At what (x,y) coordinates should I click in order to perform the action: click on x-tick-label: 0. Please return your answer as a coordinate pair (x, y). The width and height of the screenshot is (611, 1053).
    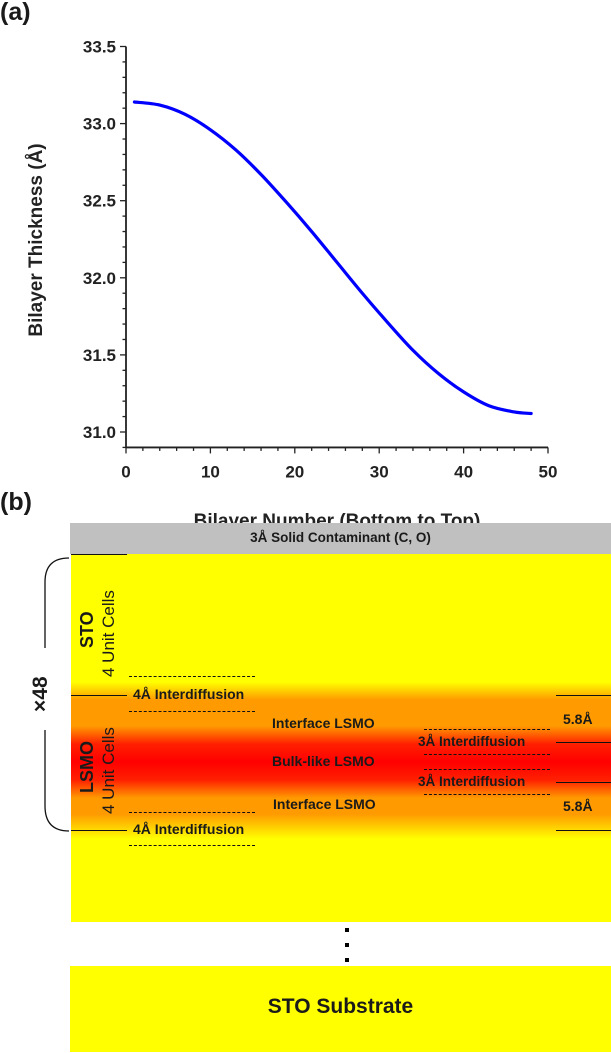
    Looking at the image, I should click on (125, 471).